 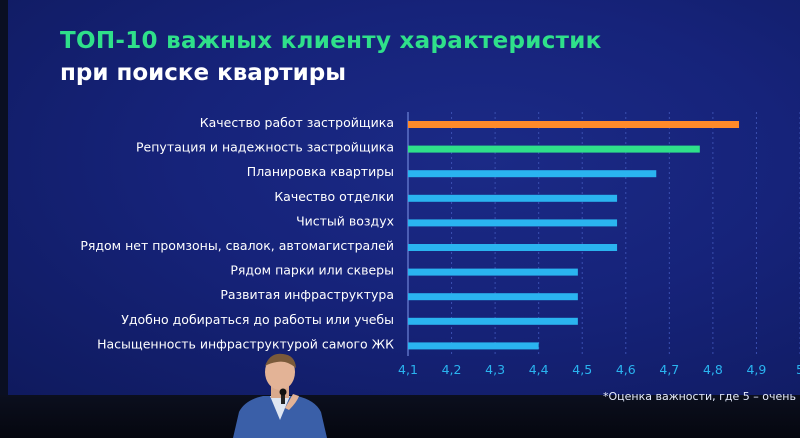 I want to click on x-tick-label: 4,5, so click(x=582, y=369).